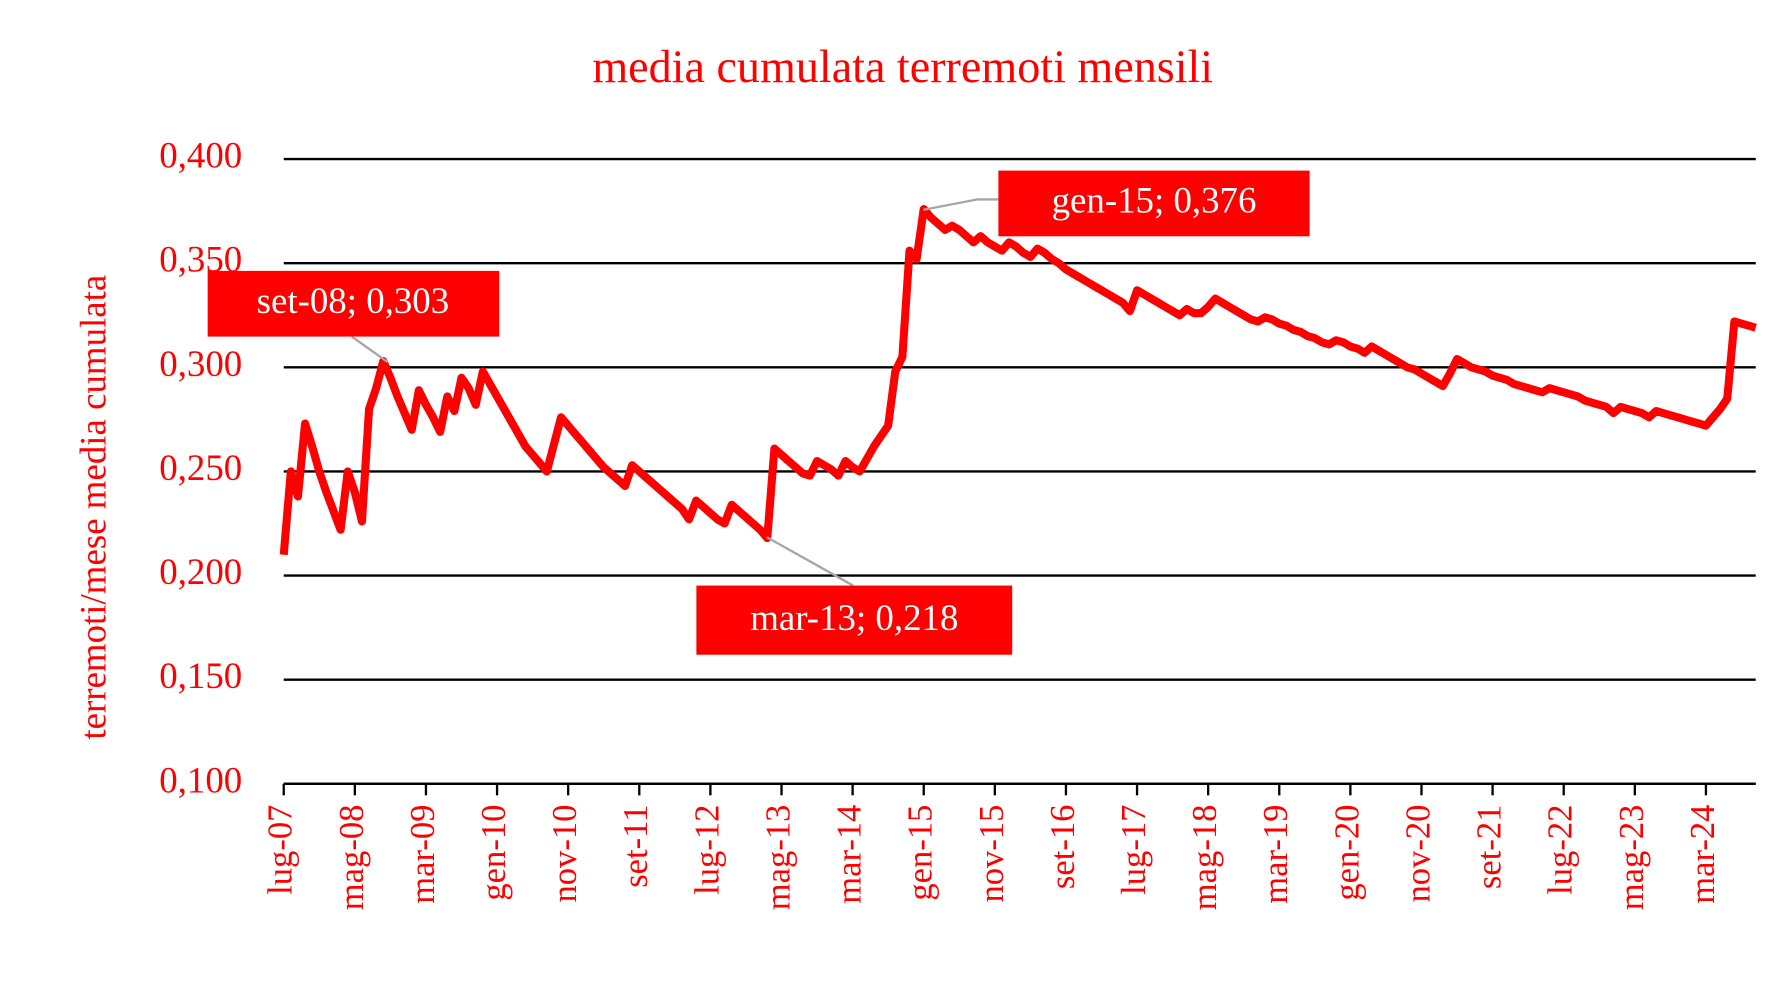 This screenshot has height=994, width=1787. I want to click on annotation: set-08; 0,303, so click(353, 316).